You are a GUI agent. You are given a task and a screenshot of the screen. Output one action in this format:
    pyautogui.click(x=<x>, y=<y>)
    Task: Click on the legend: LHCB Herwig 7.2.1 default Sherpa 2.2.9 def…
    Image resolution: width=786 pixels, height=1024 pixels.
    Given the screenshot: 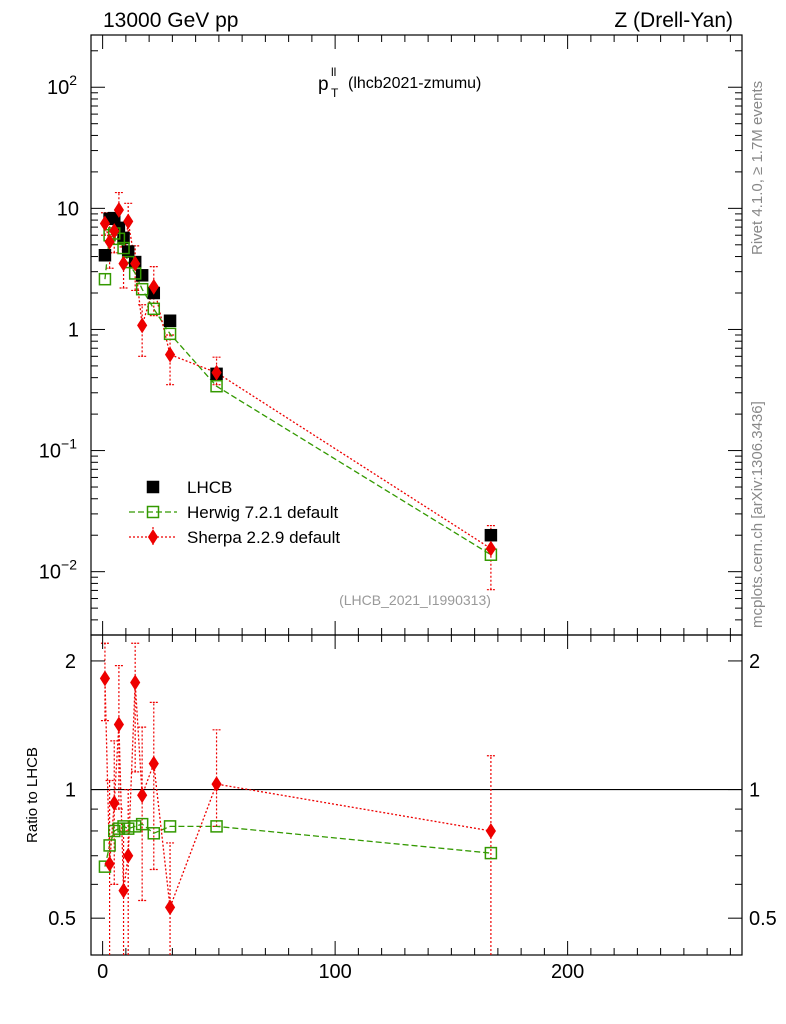 What is the action you would take?
    pyautogui.click(x=234, y=512)
    